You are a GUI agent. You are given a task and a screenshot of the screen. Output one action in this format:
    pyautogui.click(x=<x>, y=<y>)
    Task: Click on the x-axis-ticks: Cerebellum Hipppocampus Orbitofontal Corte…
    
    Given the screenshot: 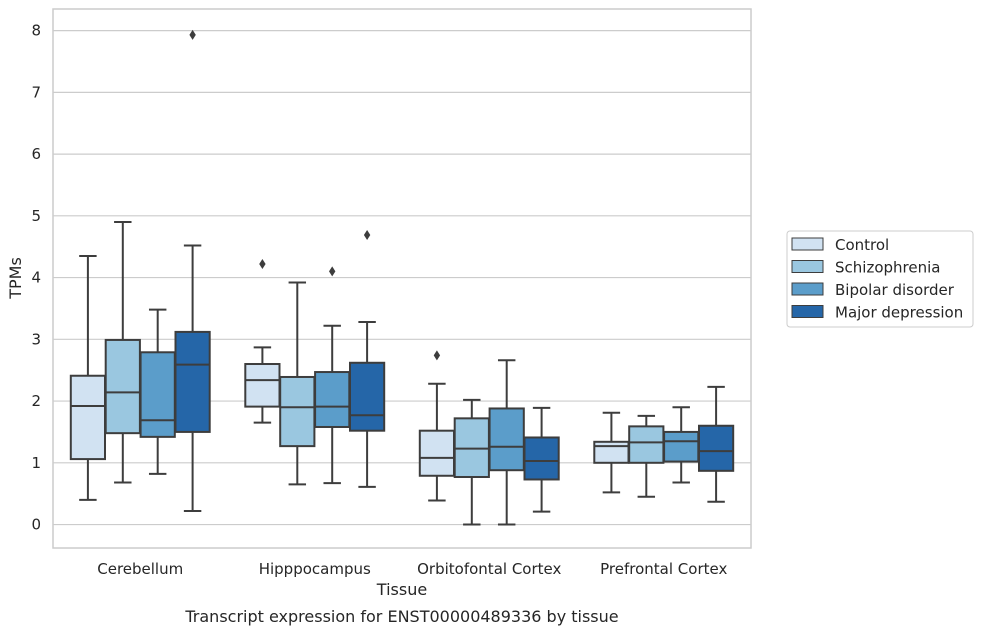 What is the action you would take?
    pyautogui.click(x=412, y=569)
    